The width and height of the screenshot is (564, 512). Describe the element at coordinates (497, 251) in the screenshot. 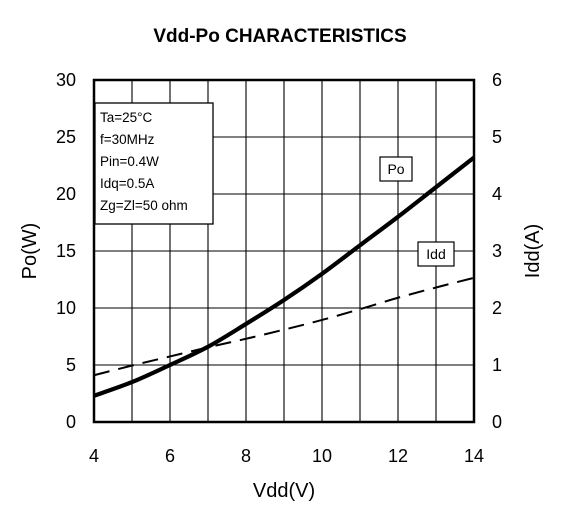

I see `y2-tick-label: 3` at that location.